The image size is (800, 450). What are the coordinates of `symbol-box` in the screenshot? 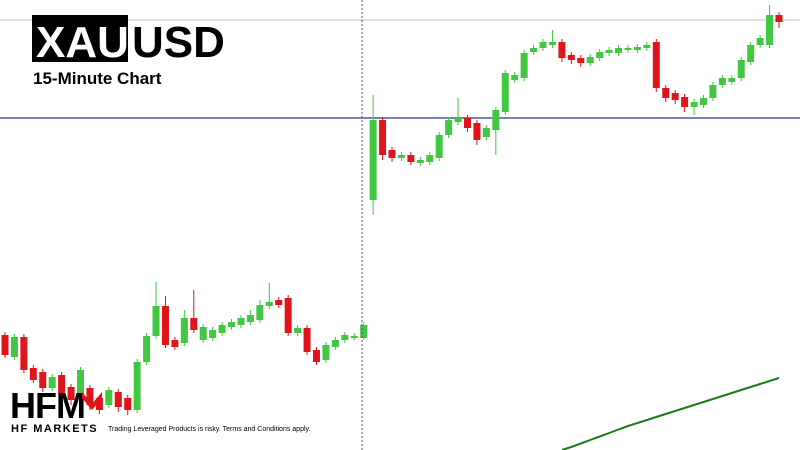 It's located at (80, 38).